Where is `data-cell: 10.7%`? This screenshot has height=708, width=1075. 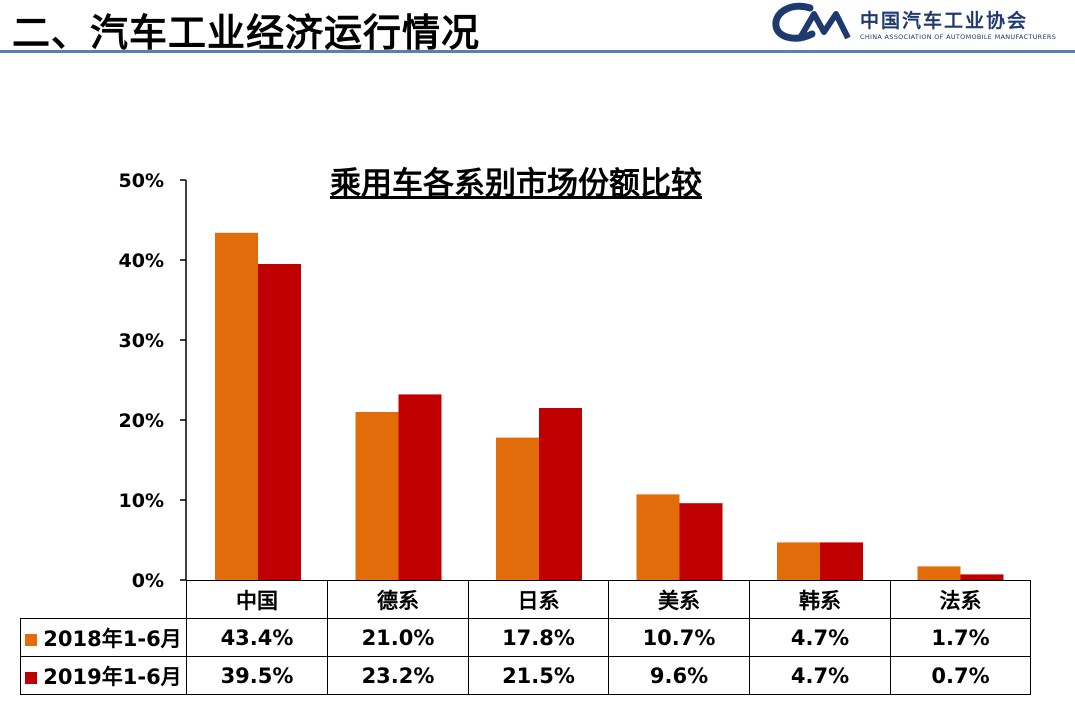
data-cell: 10.7% is located at coordinates (679, 637).